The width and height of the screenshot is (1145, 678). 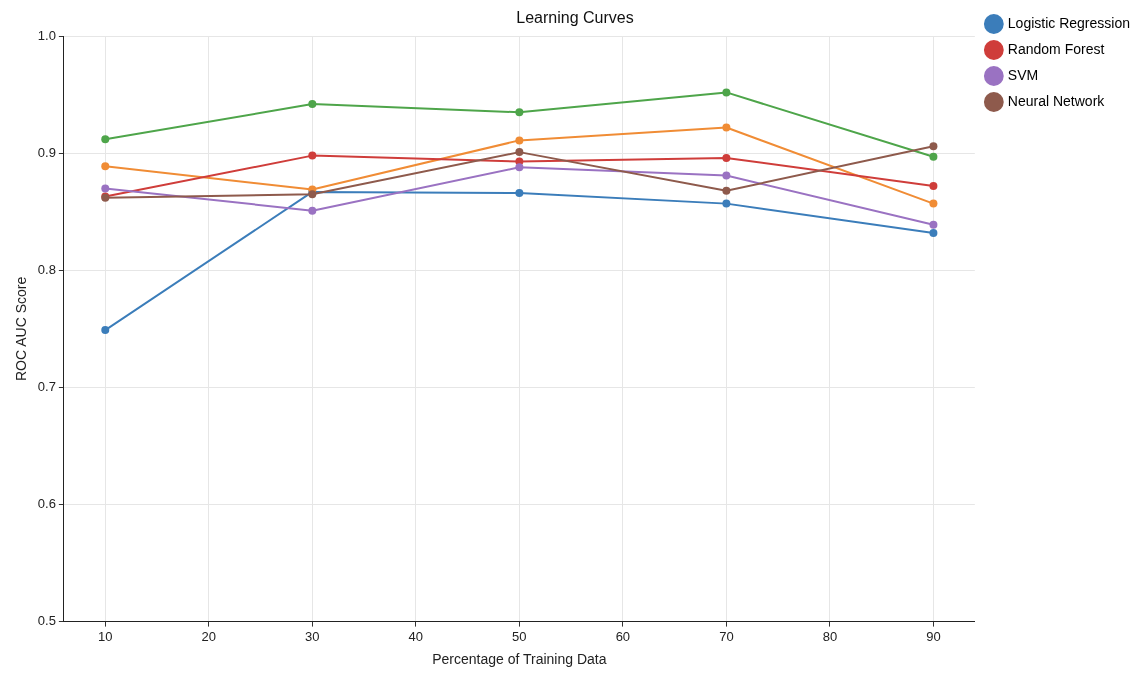 What do you see at coordinates (1056, 48) in the screenshot?
I see `legend-label: Random Forest` at bounding box center [1056, 48].